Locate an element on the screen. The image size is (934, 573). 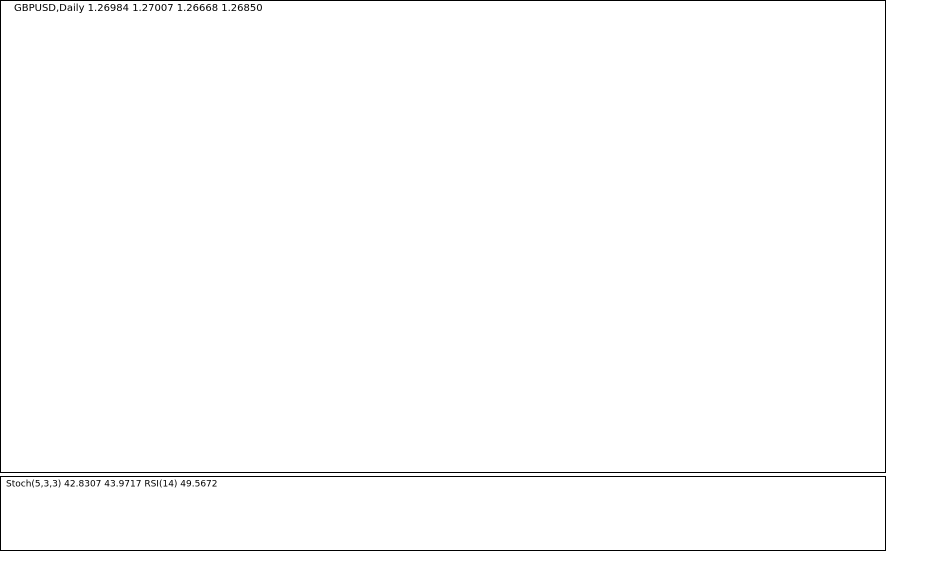
indicator-panel is located at coordinates (443, 513).